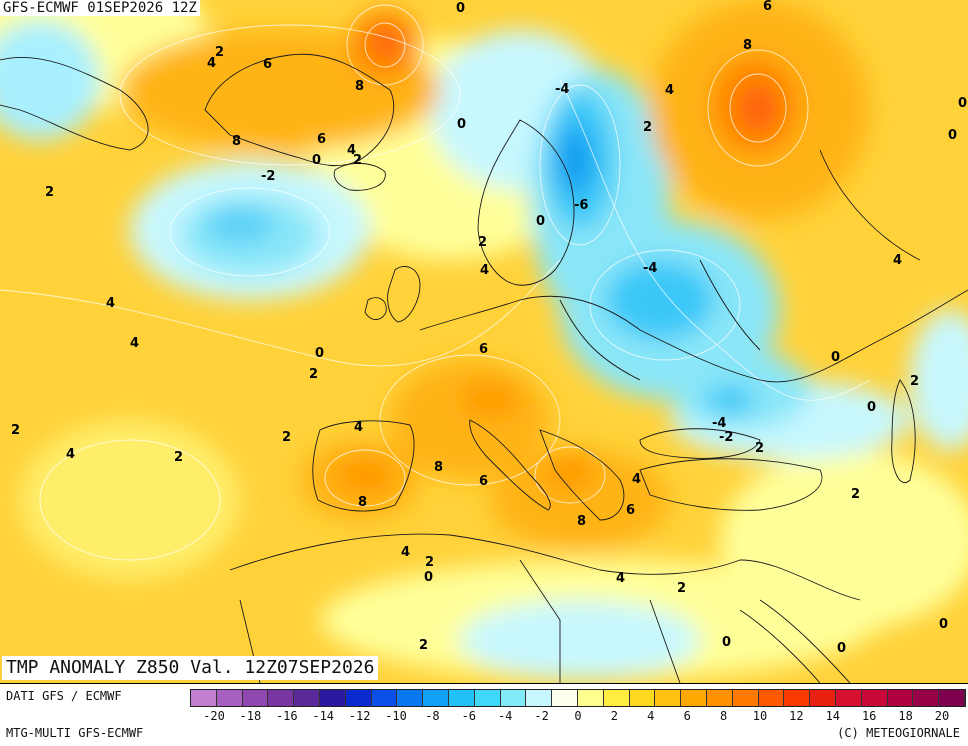  What do you see at coordinates (869, 716) in the screenshot?
I see `scale-tick-label: 16` at bounding box center [869, 716].